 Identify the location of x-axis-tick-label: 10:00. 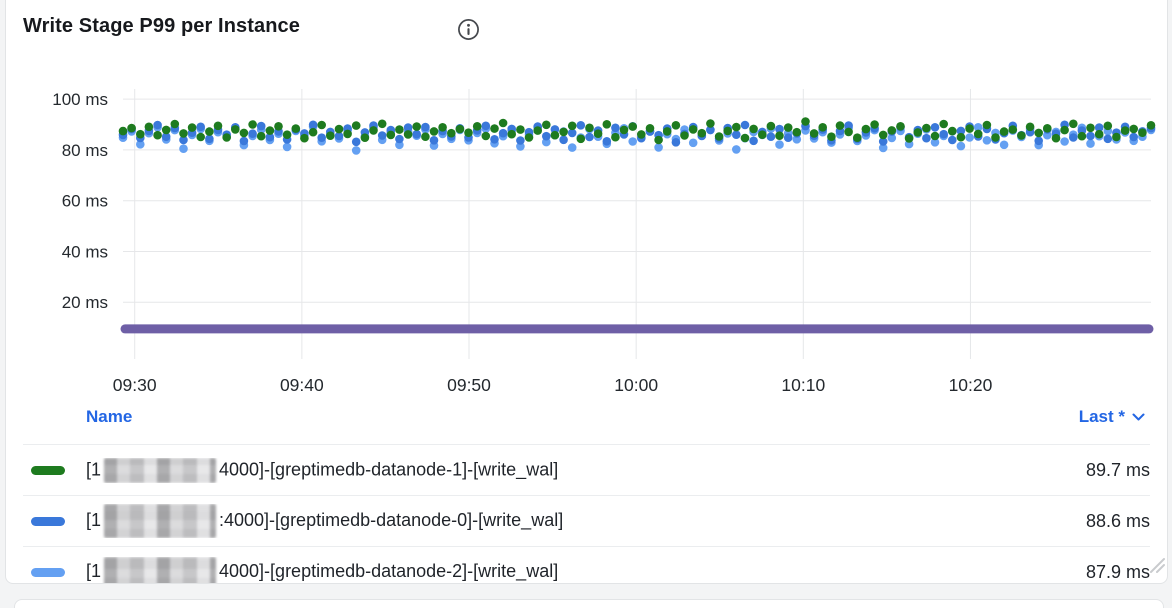
(636, 385).